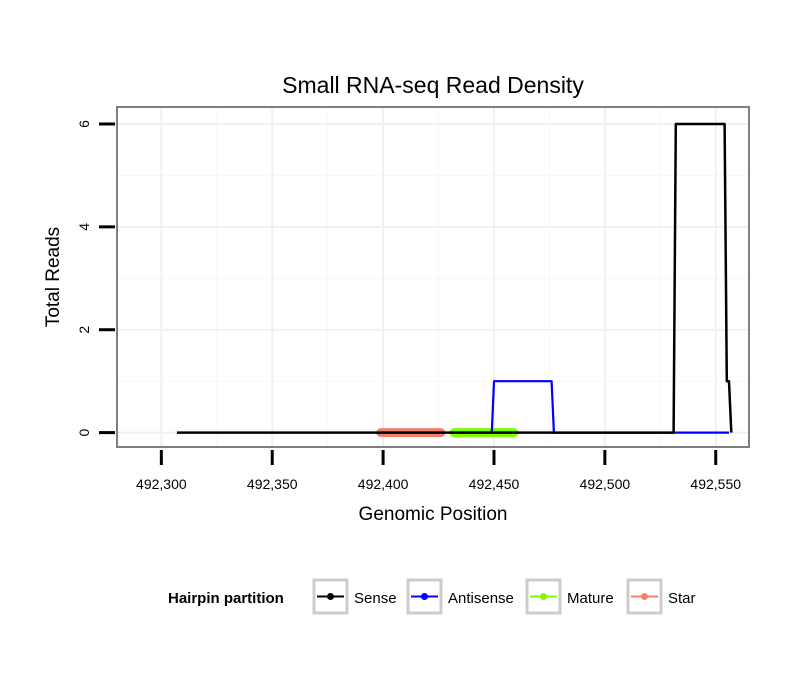  I want to click on y-tick-label: 0, so click(84, 432).